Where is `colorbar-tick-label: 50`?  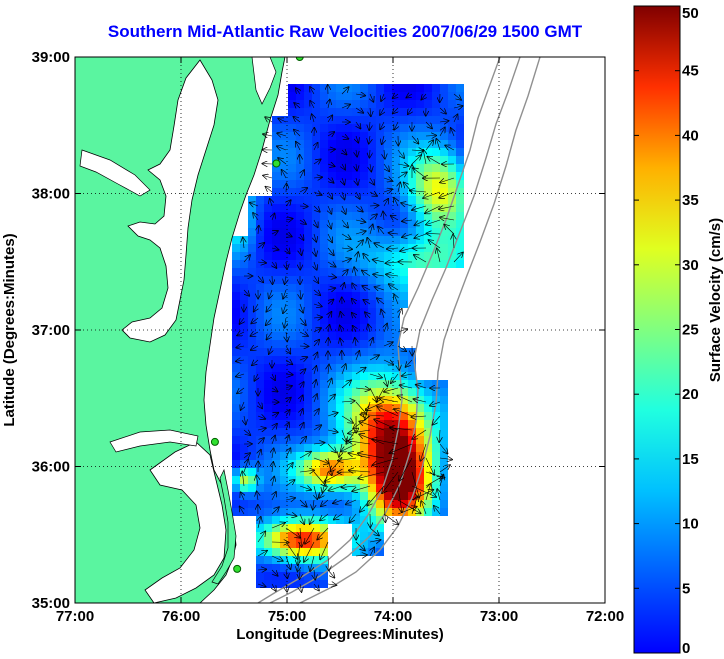 colorbar-tick-label: 50 is located at coordinates (690, 13).